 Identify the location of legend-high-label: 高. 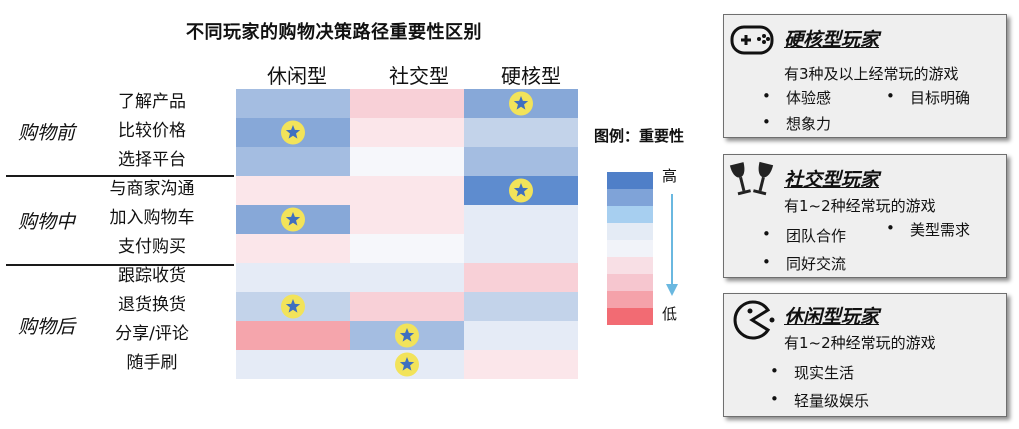
(670, 176).